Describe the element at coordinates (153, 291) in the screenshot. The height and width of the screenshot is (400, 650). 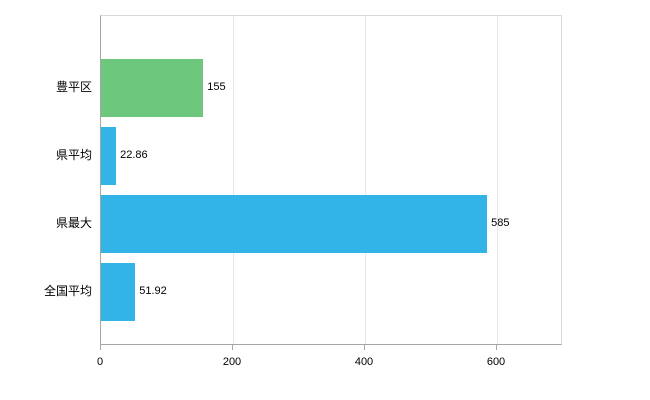
I see `value-label-3: 51.92` at that location.